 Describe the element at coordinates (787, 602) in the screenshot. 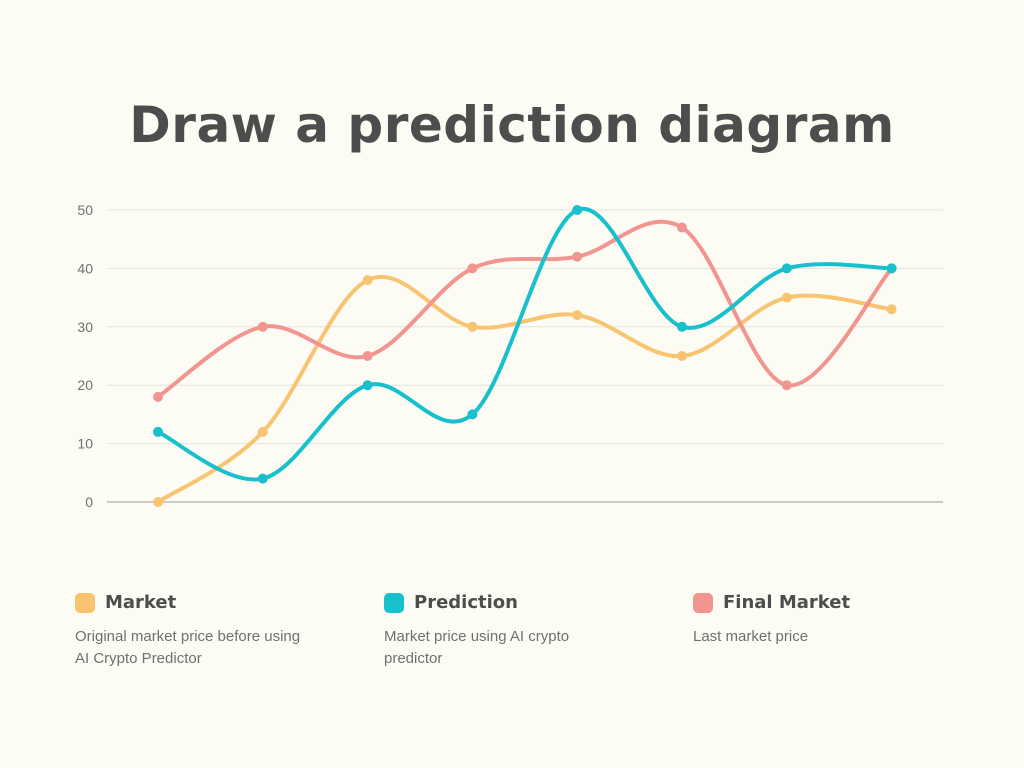

I see `legend-label-final-market: Final Market` at that location.